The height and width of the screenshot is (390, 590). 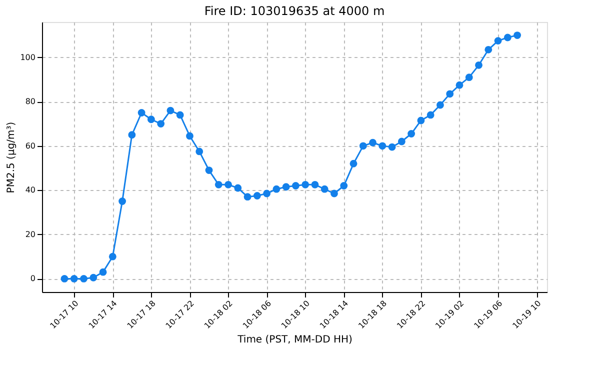 I want to click on y-tick-label: 40, so click(x=30, y=190).